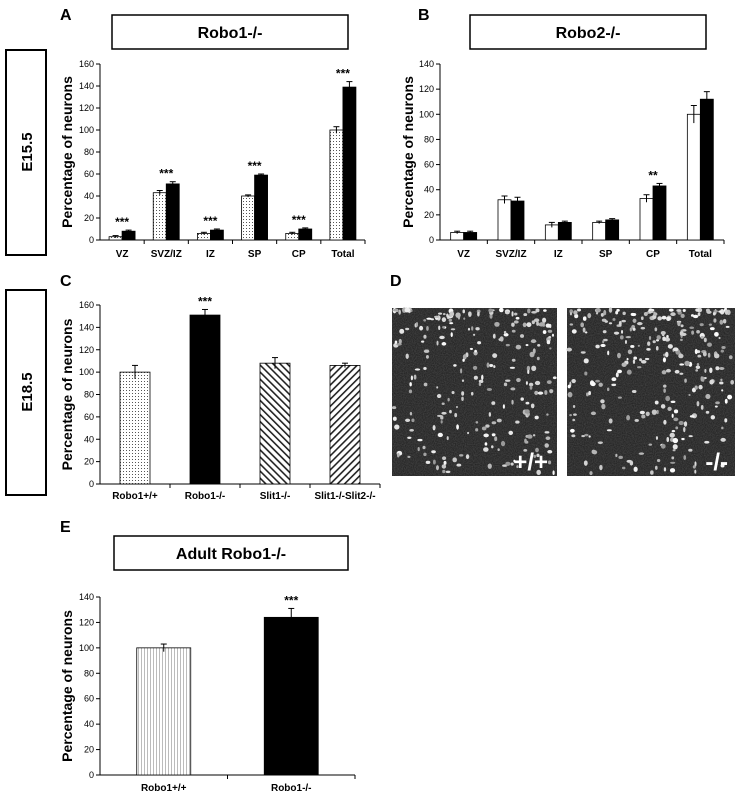 This screenshot has height=797, width=740. What do you see at coordinates (396, 281) in the screenshot?
I see `panel-letter-d: D` at bounding box center [396, 281].